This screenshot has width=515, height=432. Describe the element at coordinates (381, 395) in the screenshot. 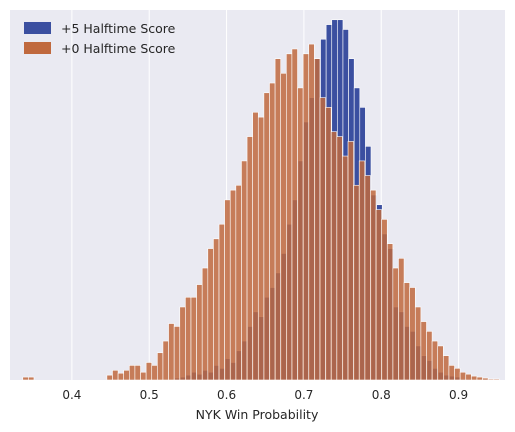

I see `x-tick-label: 0.8` at that location.